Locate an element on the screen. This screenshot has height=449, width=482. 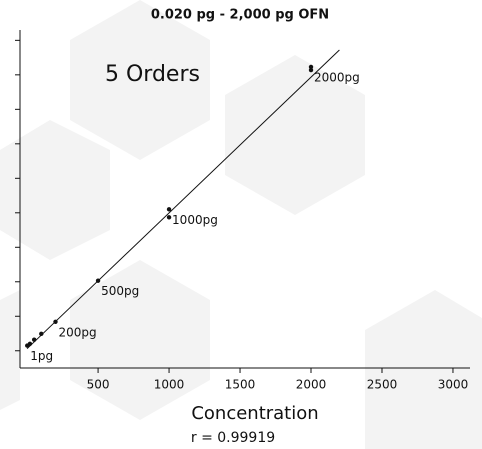
x-tick-label: 2500 is located at coordinates (382, 385).